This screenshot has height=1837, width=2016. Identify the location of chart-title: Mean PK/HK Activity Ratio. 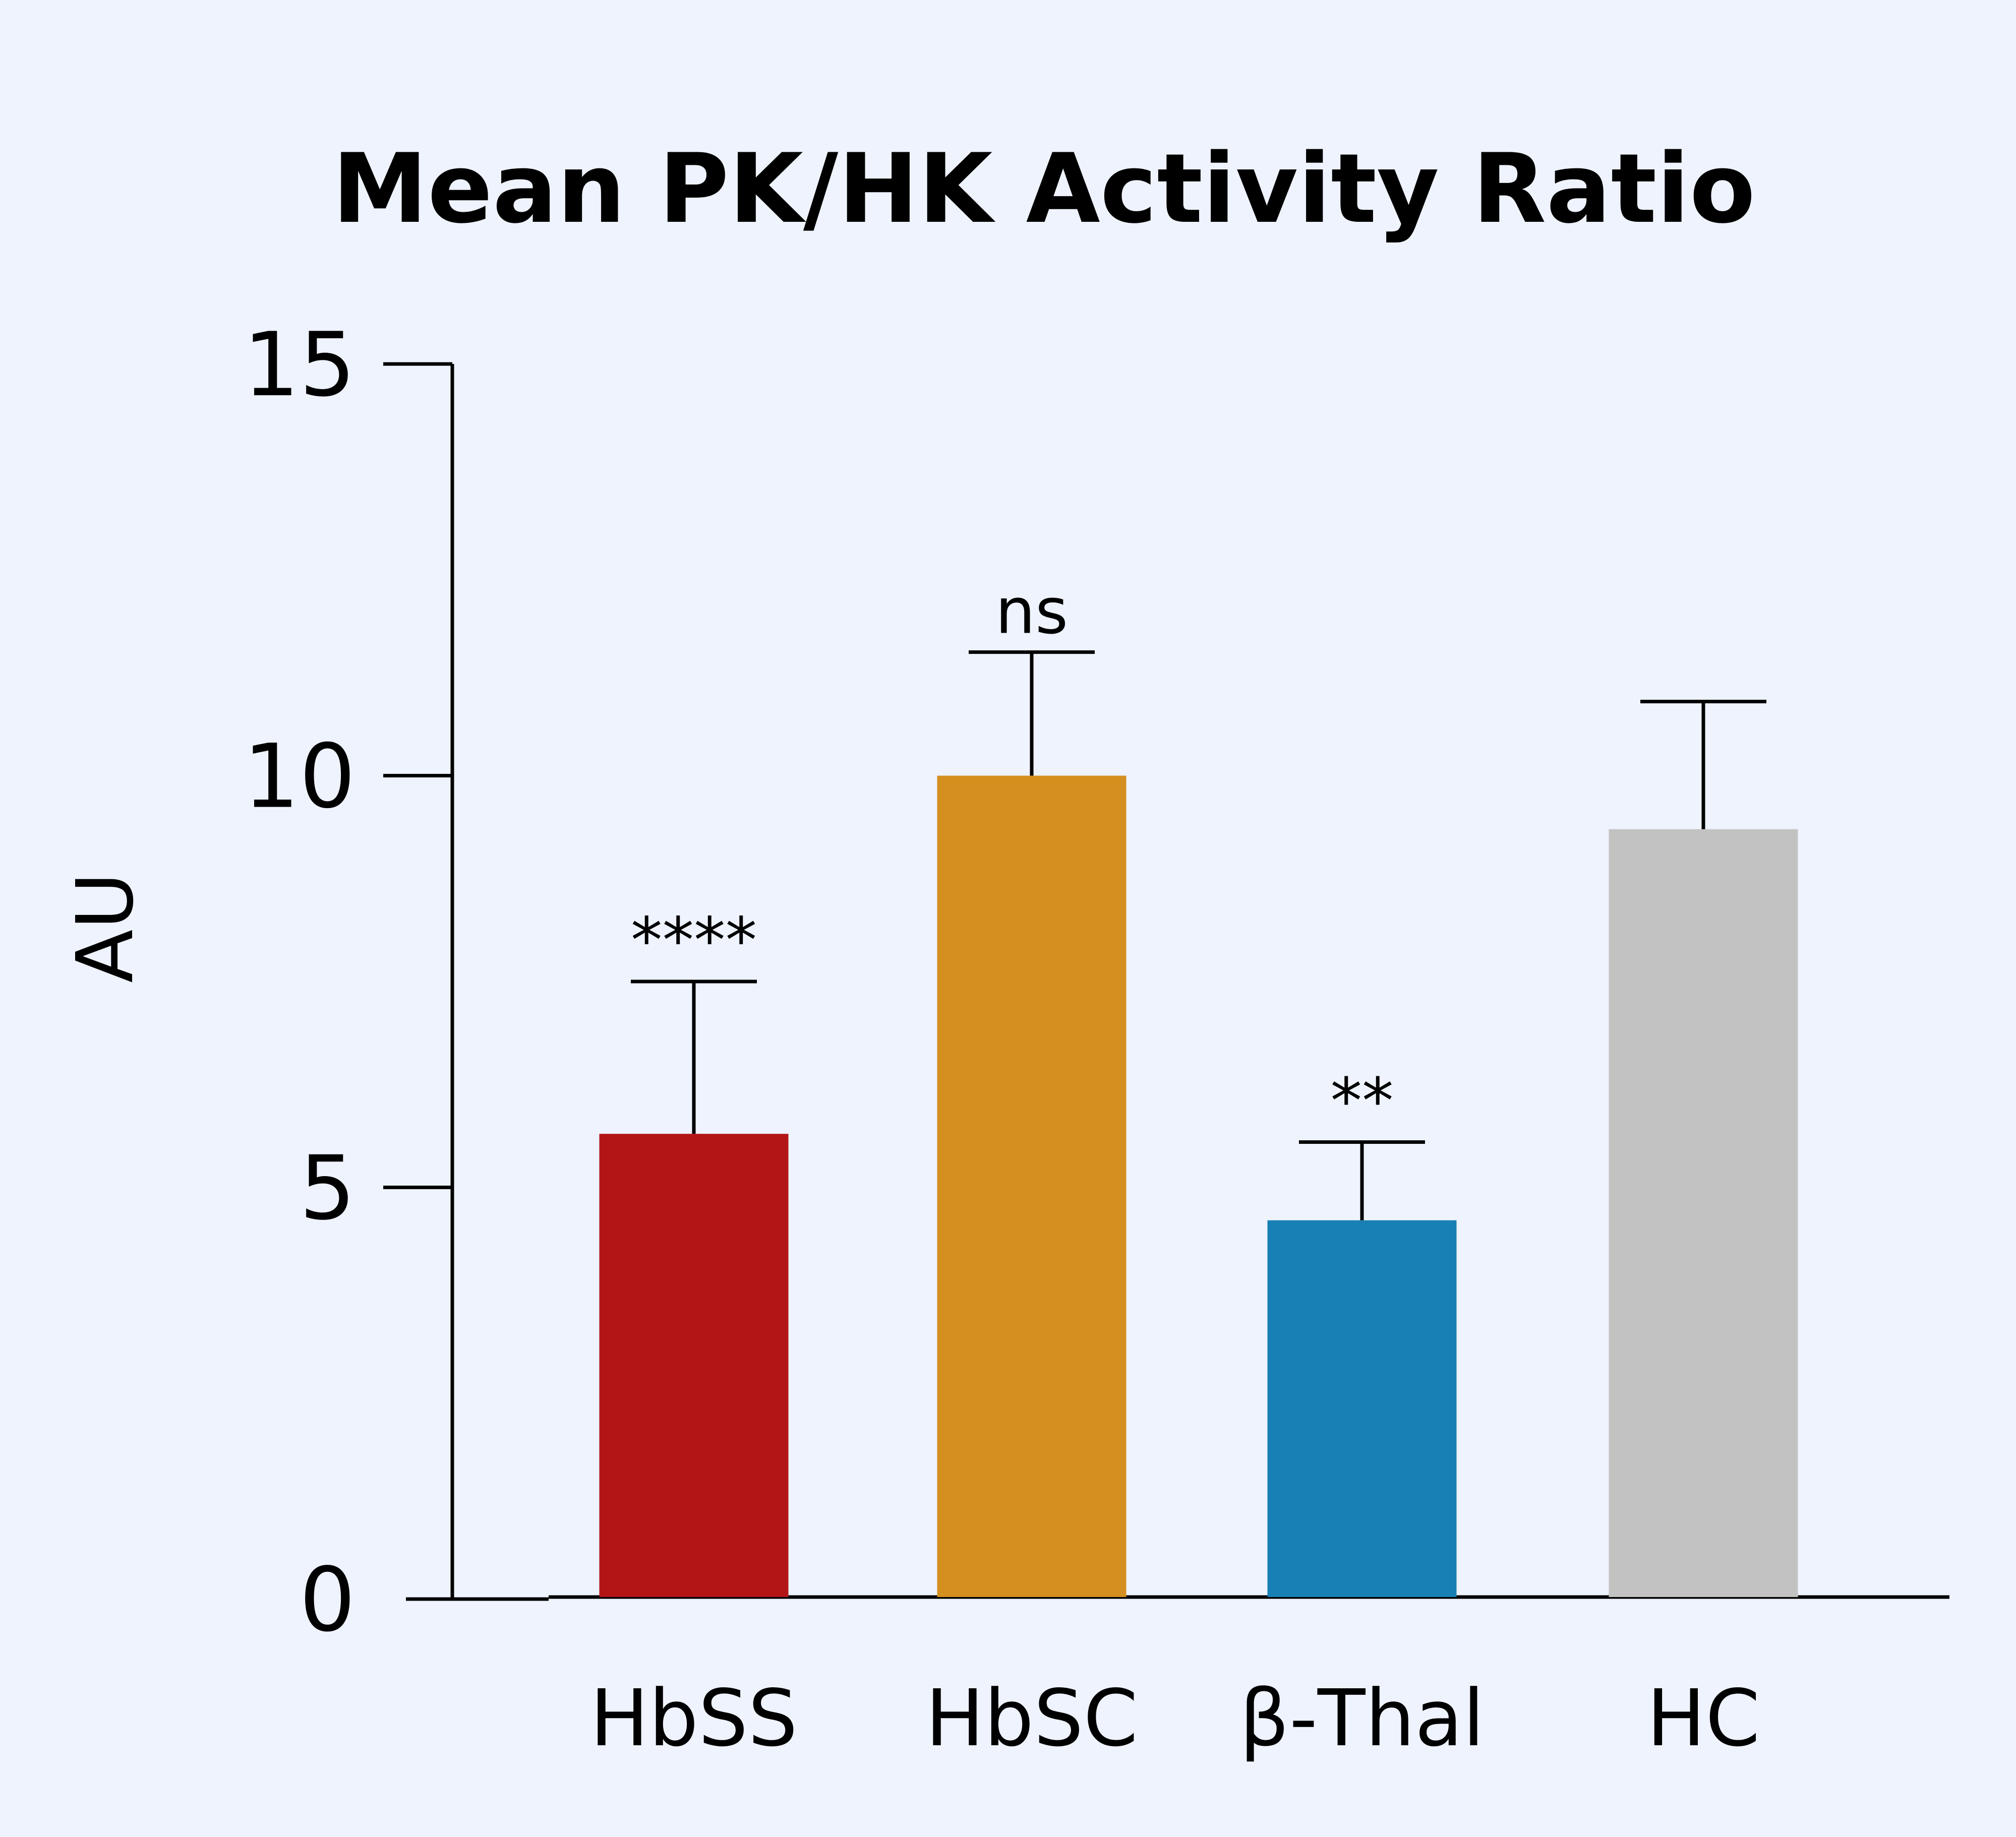
(1043, 188).